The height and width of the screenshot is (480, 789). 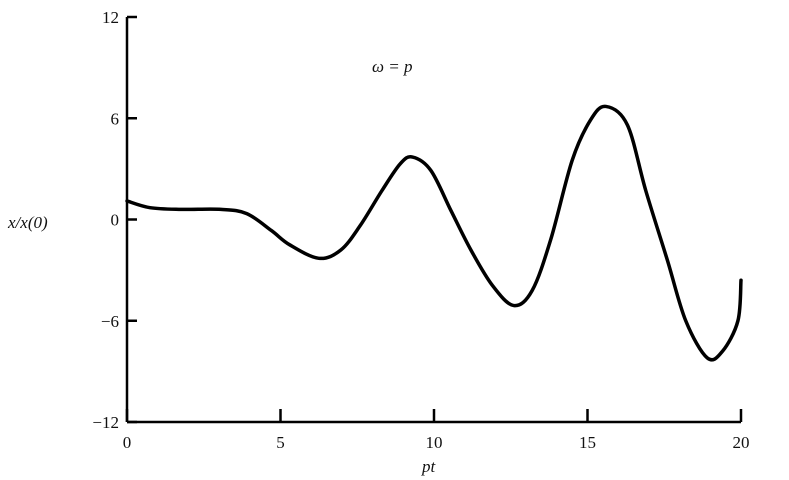 I want to click on y-tick-label: −6, so click(x=110, y=321).